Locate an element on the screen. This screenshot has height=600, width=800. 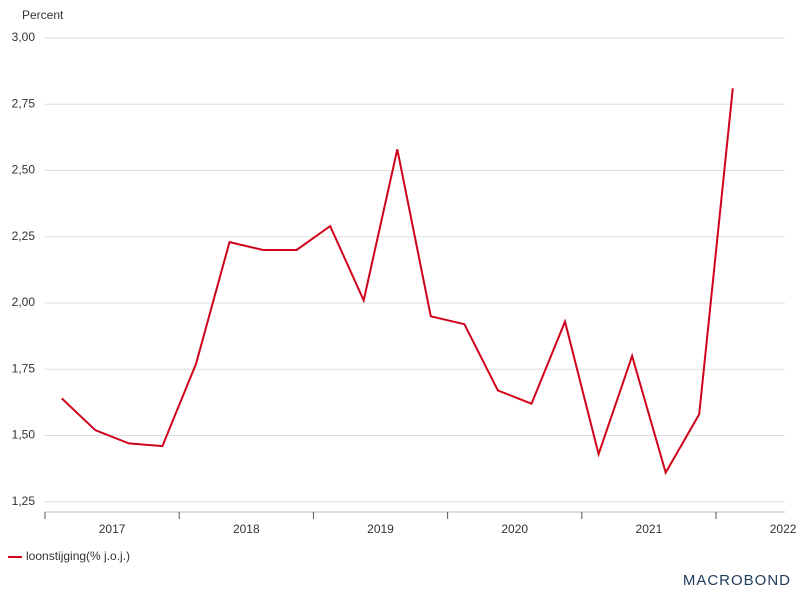
y-tick-label: 1,25 is located at coordinates (24, 501).